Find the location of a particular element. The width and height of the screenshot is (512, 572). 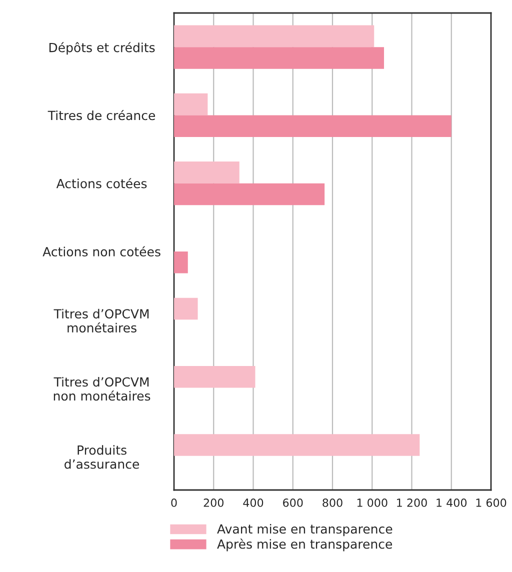

y-tick-label: Titres de créance is located at coordinates (102, 115).